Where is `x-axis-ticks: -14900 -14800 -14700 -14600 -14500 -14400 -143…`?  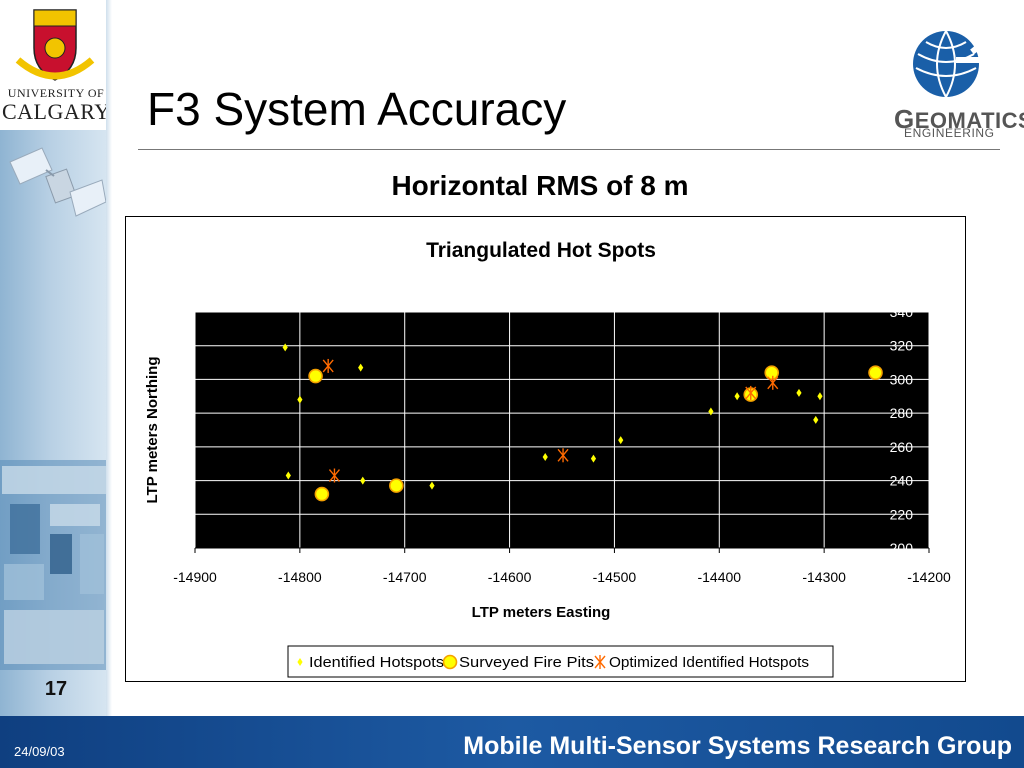
x-axis-ticks: -14900 -14800 -14700 -14600 -14500 -14400 -143… is located at coordinates (562, 566).